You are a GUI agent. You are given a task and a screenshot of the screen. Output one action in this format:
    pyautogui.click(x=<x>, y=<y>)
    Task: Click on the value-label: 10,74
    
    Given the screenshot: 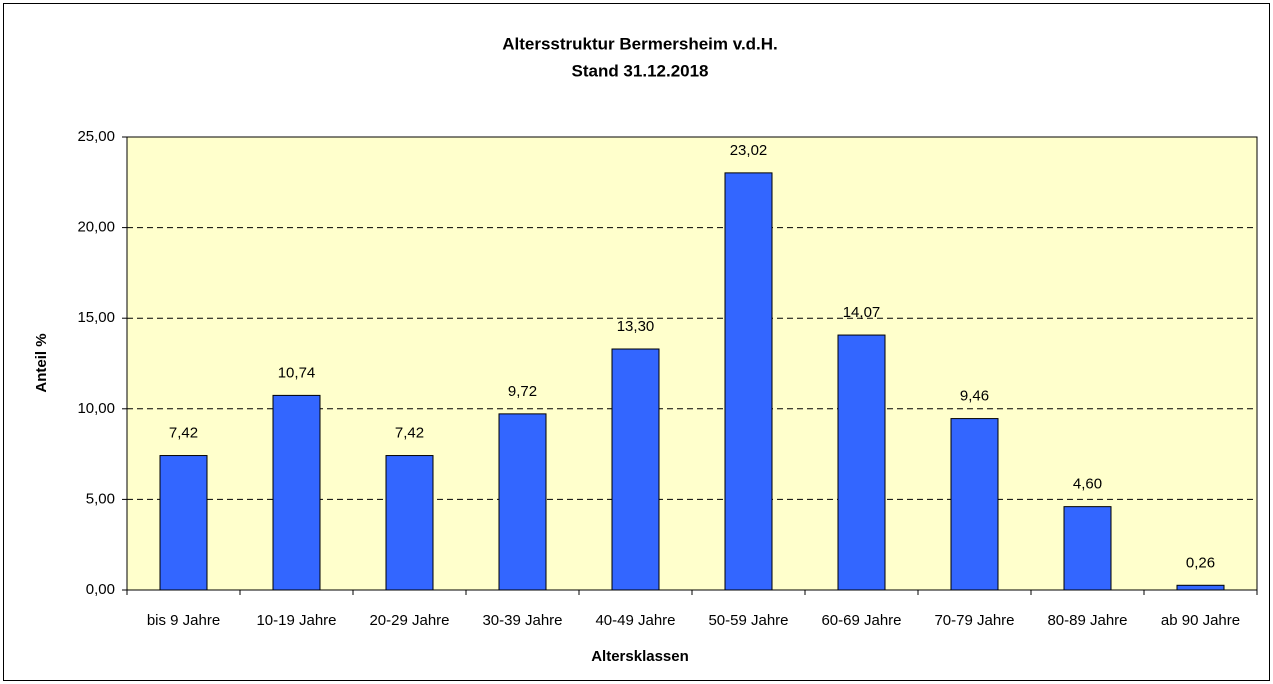 What is the action you would take?
    pyautogui.click(x=297, y=372)
    